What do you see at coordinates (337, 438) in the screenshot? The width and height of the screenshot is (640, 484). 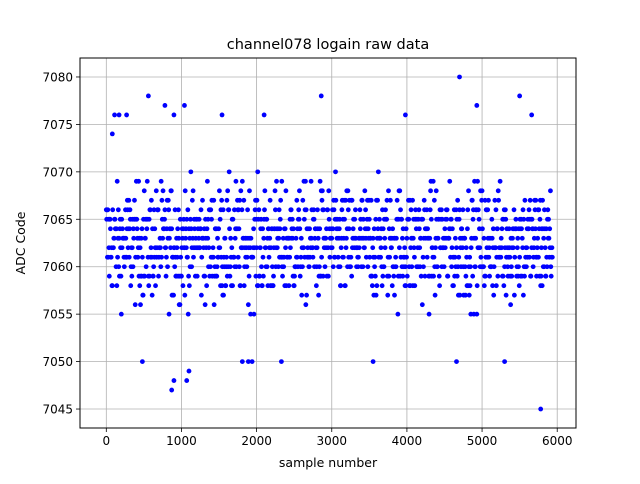 I see `x-axis-ticks: 0 1000 2000 3000 4000 5000 6000` at bounding box center [337, 438].